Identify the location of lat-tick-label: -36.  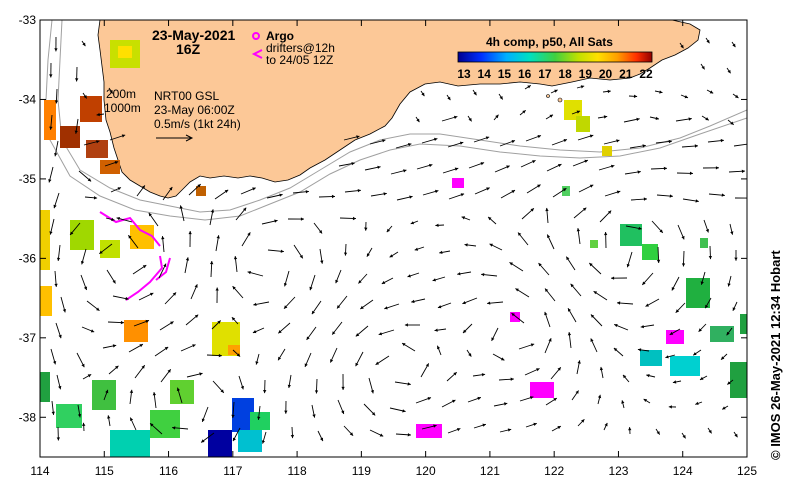
(28, 258).